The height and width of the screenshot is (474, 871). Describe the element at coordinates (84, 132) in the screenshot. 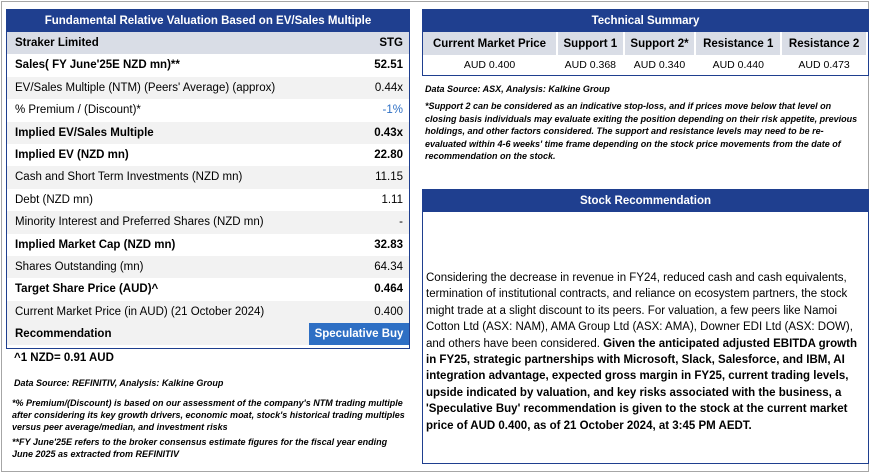

I see `row-label: Implied EV/Sales Multiple` at that location.